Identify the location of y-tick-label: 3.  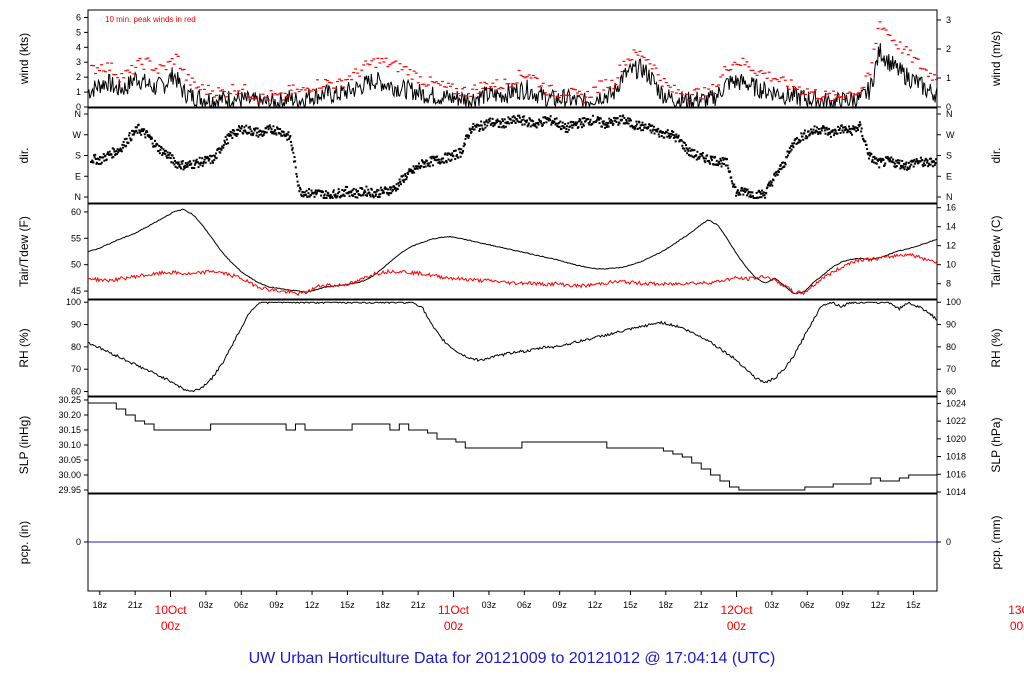
(948, 20).